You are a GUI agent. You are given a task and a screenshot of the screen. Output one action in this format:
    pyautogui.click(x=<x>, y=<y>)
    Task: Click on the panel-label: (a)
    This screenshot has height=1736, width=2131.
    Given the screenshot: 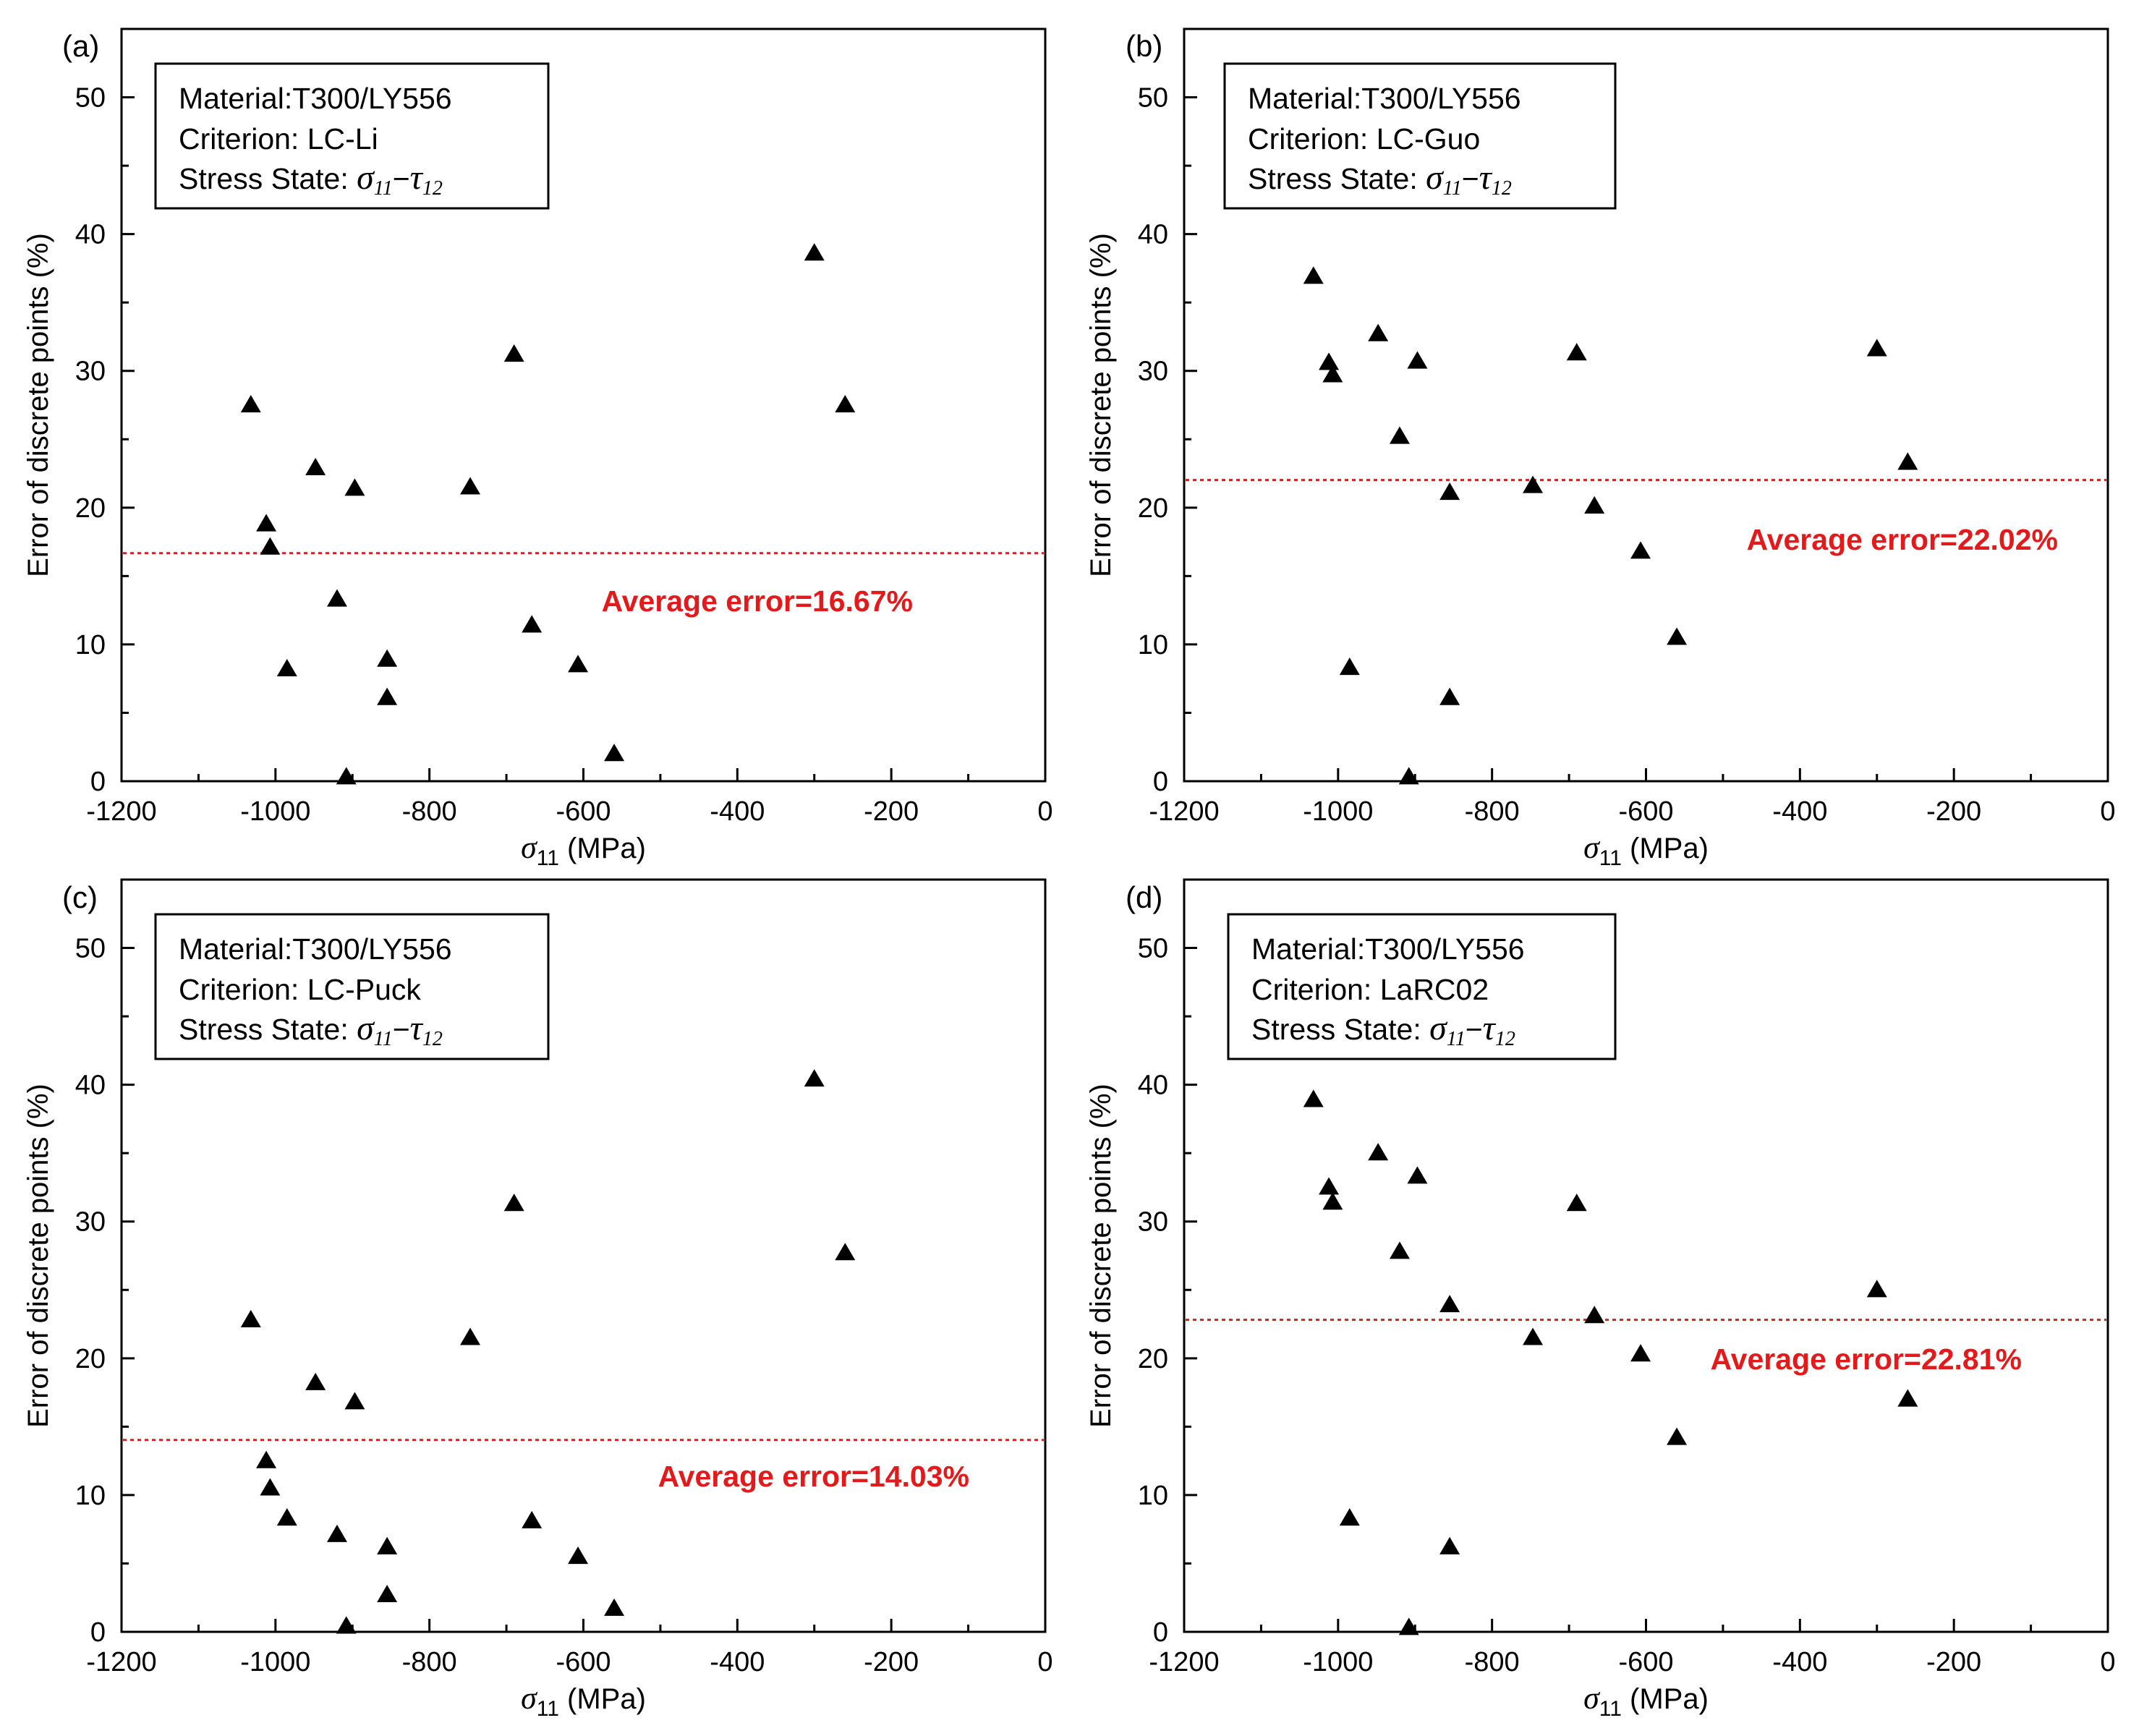 What is the action you would take?
    pyautogui.click(x=80, y=46)
    